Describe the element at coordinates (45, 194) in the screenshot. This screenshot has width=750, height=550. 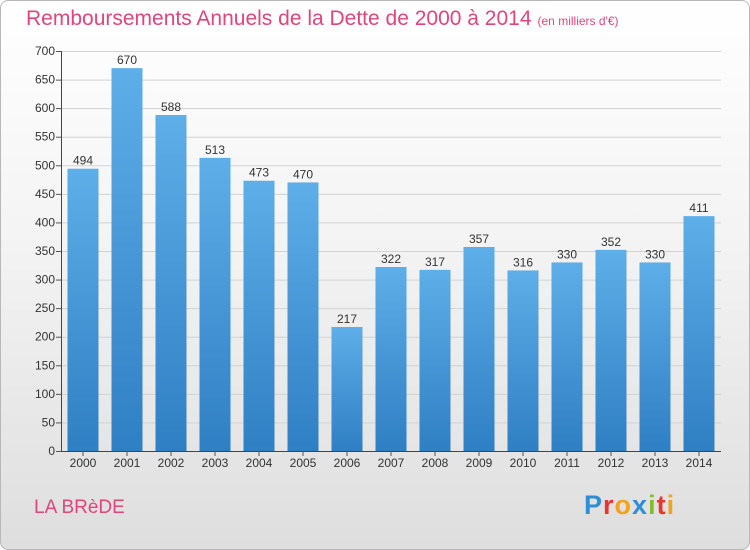
I see `y-tick-label: 450` at that location.